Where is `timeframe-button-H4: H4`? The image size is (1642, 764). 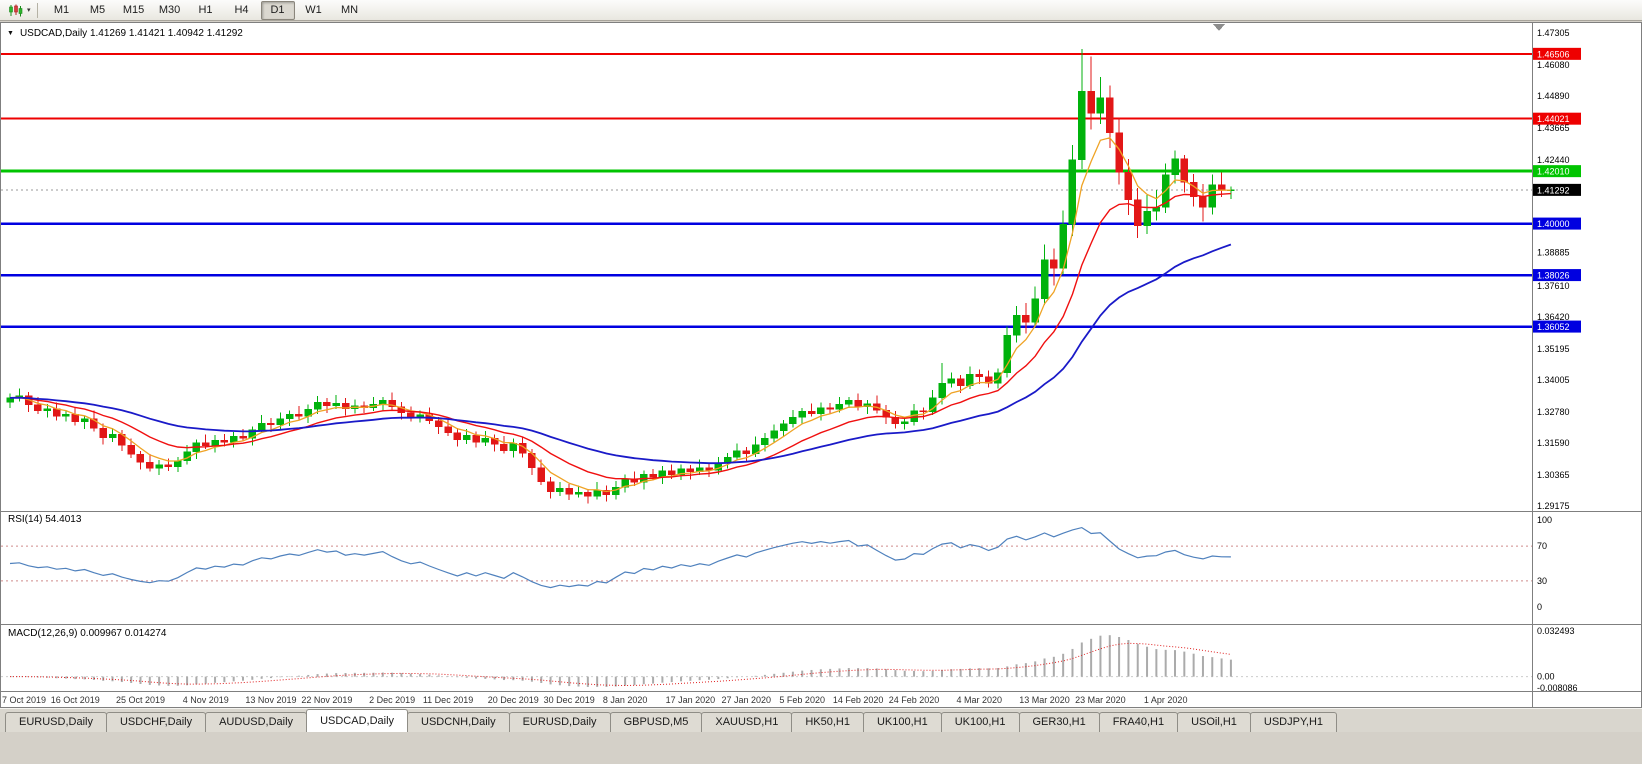 timeframe-button-H4: H4 is located at coordinates (241, 9).